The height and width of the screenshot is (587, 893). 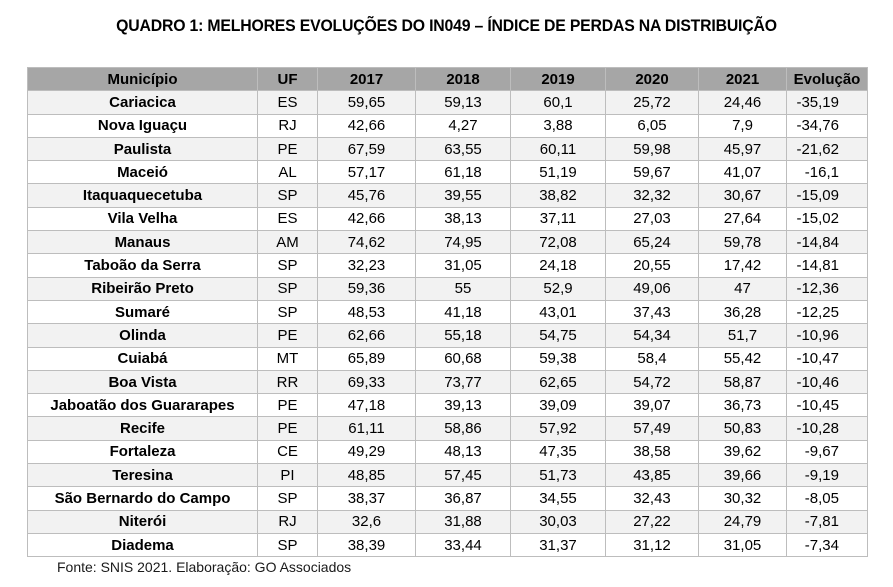 What do you see at coordinates (558, 545) in the screenshot?
I see `value-2019-cell: 31,37` at bounding box center [558, 545].